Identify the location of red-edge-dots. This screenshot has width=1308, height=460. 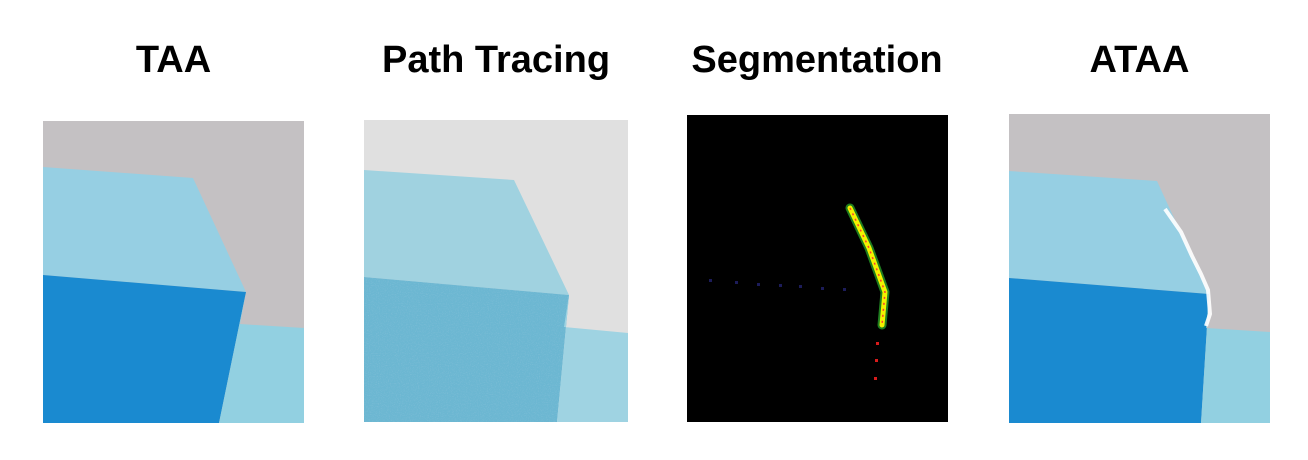
(876, 361).